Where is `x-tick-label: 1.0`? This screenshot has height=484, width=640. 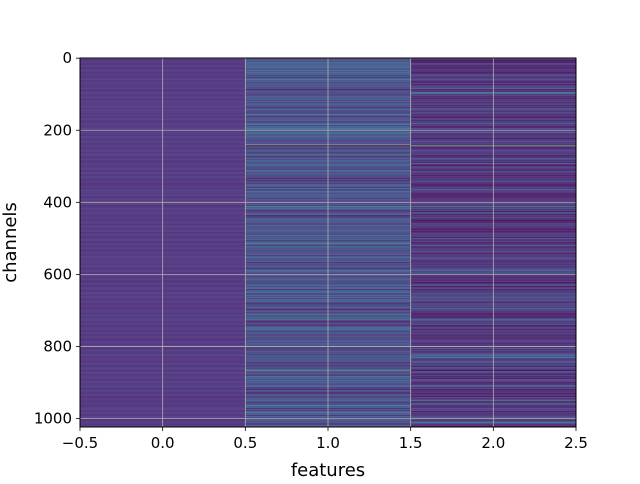
x-tick-label: 1.0 is located at coordinates (328, 443).